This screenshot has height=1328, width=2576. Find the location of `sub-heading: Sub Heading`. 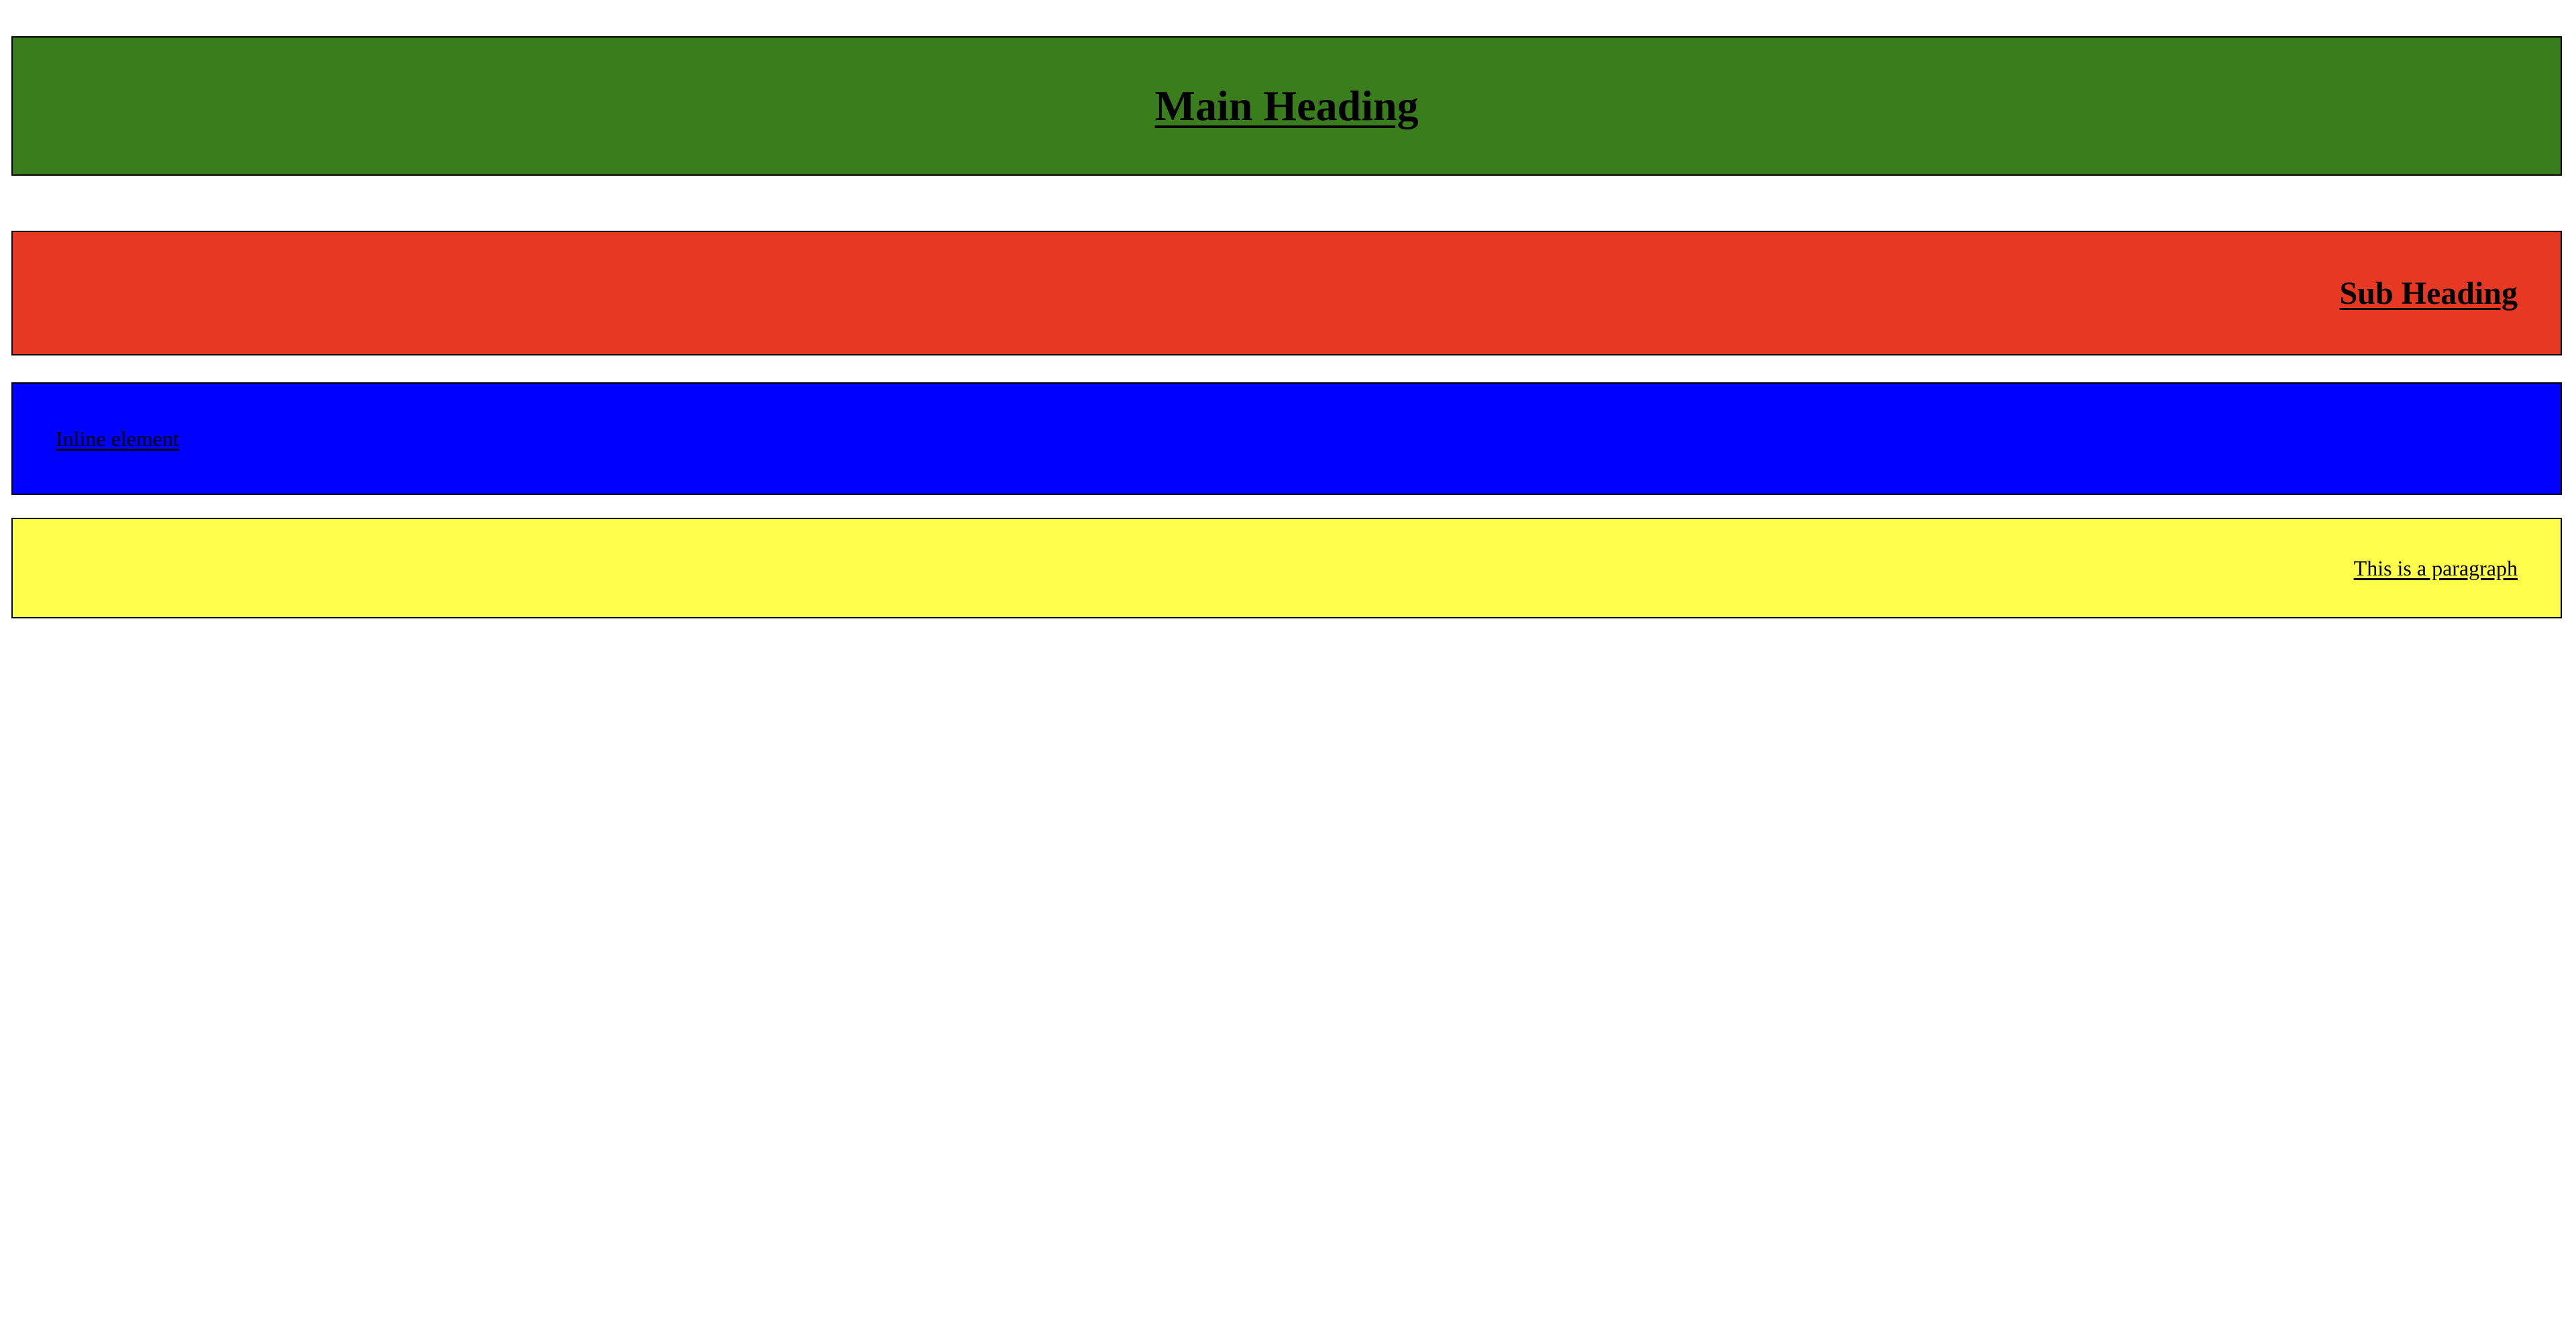

sub-heading: Sub Heading is located at coordinates (2428, 293).